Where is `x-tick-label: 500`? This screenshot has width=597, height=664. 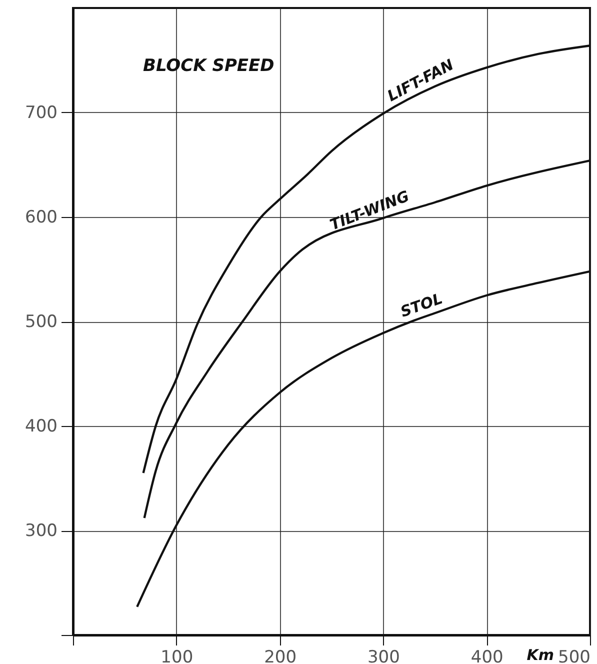
x-tick-label: 500 is located at coordinates (574, 656).